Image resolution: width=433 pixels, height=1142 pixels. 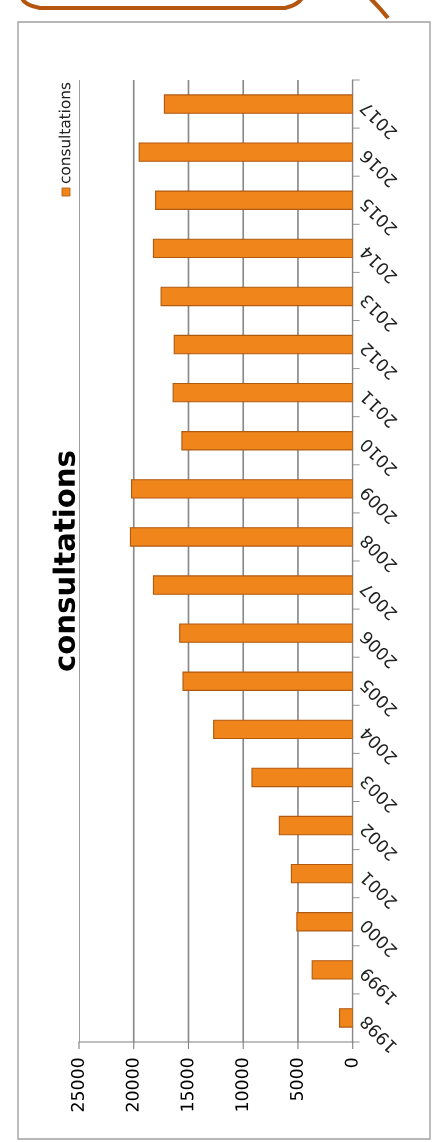 What do you see at coordinates (187, 1084) in the screenshot?
I see `x-tick-label: 15000` at bounding box center [187, 1084].